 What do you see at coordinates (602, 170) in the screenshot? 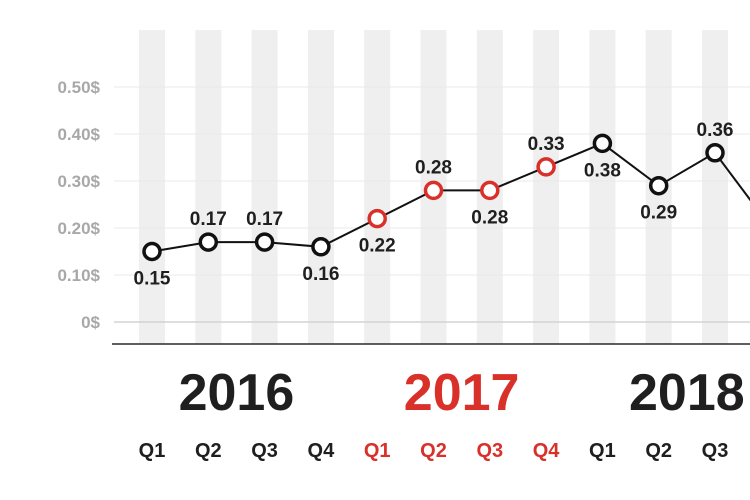
I see `data-label: 0.38` at bounding box center [602, 170].